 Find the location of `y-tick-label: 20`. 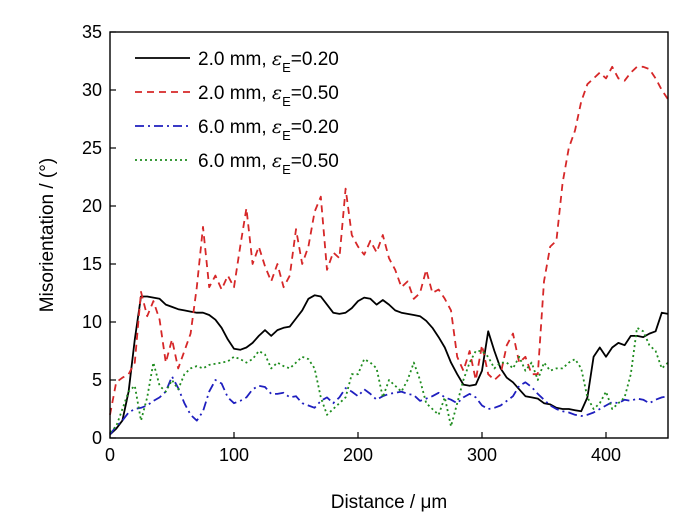

y-tick-label: 20 is located at coordinates (92, 206).